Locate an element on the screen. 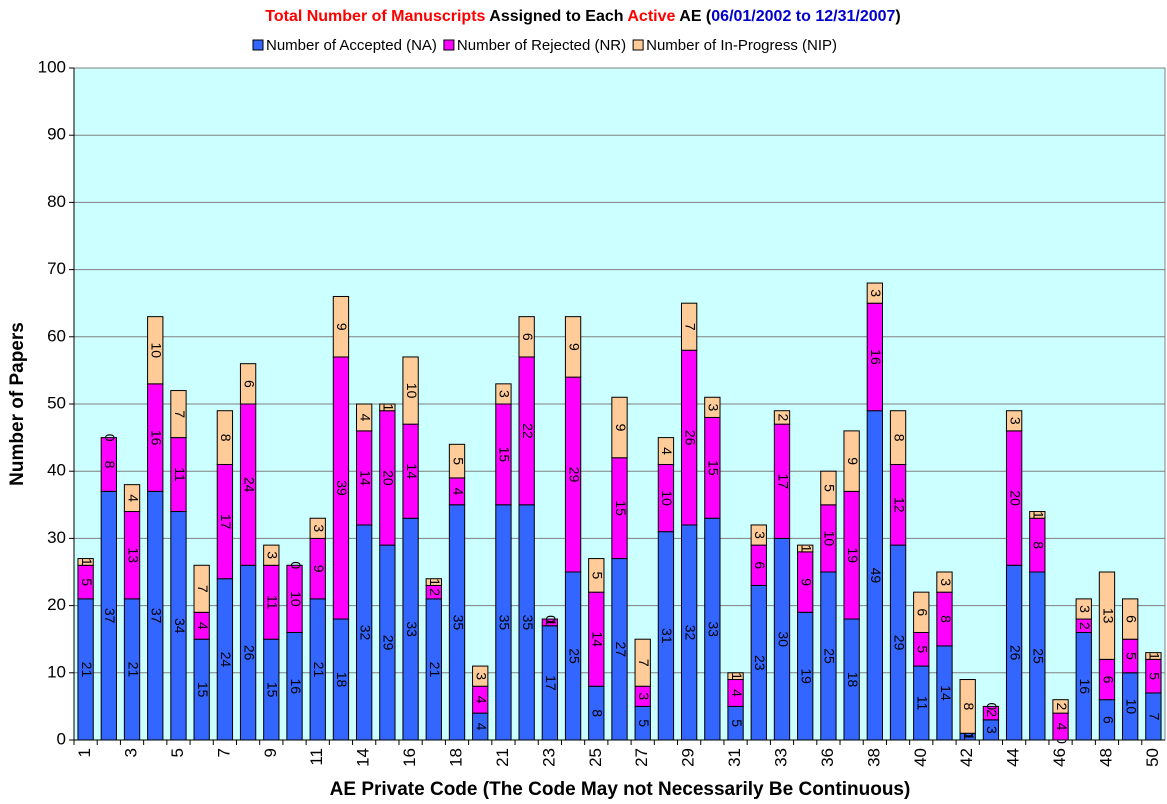 The width and height of the screenshot is (1167, 804). x-tick-label: 27 is located at coordinates (641, 757).